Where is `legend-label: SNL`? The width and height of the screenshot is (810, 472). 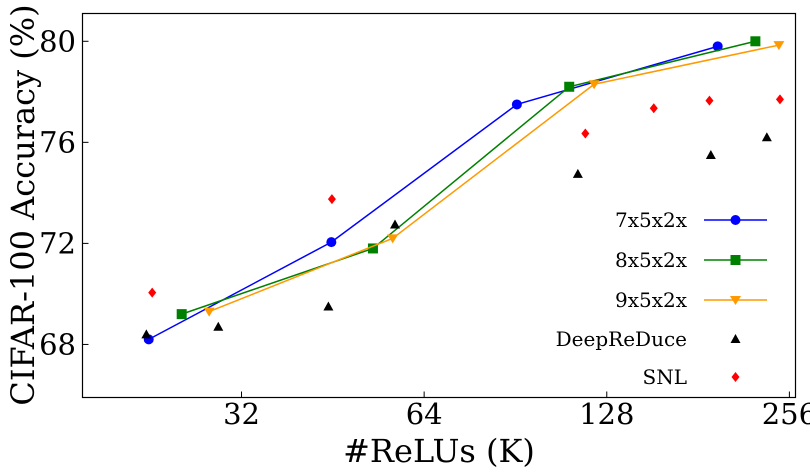
legend-label: SNL is located at coordinates (665, 377).